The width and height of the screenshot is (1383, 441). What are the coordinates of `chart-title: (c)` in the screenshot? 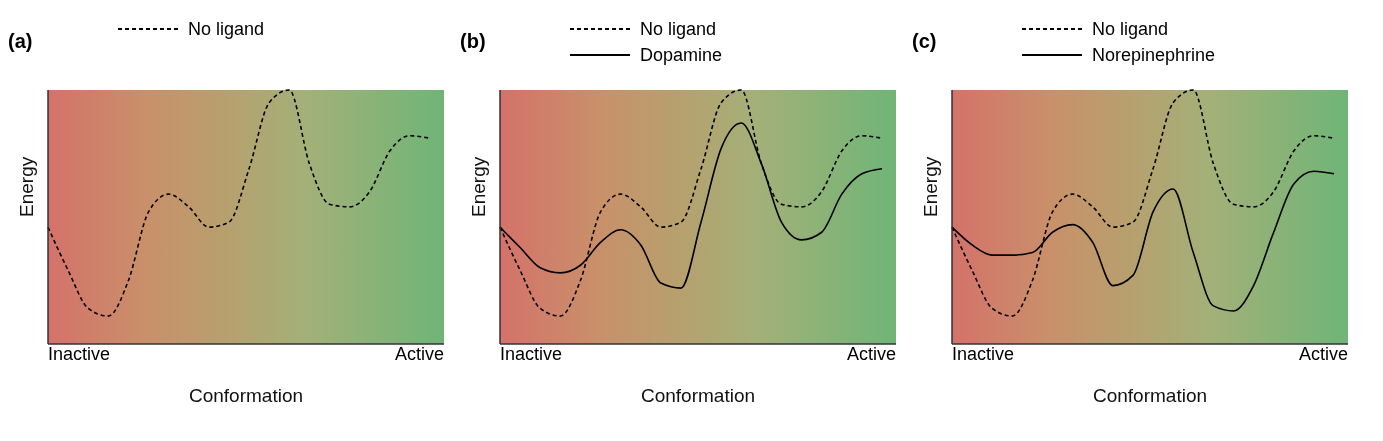 It's located at (925, 41).